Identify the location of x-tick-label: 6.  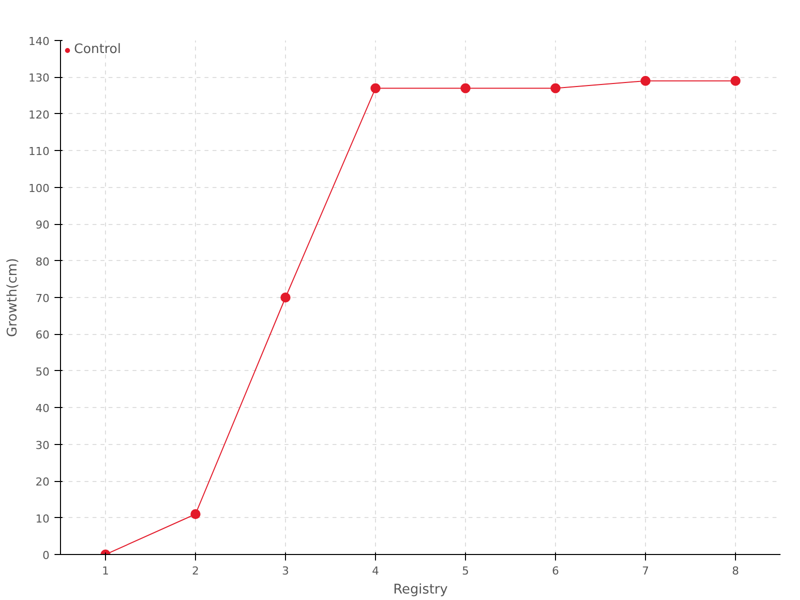
(555, 571).